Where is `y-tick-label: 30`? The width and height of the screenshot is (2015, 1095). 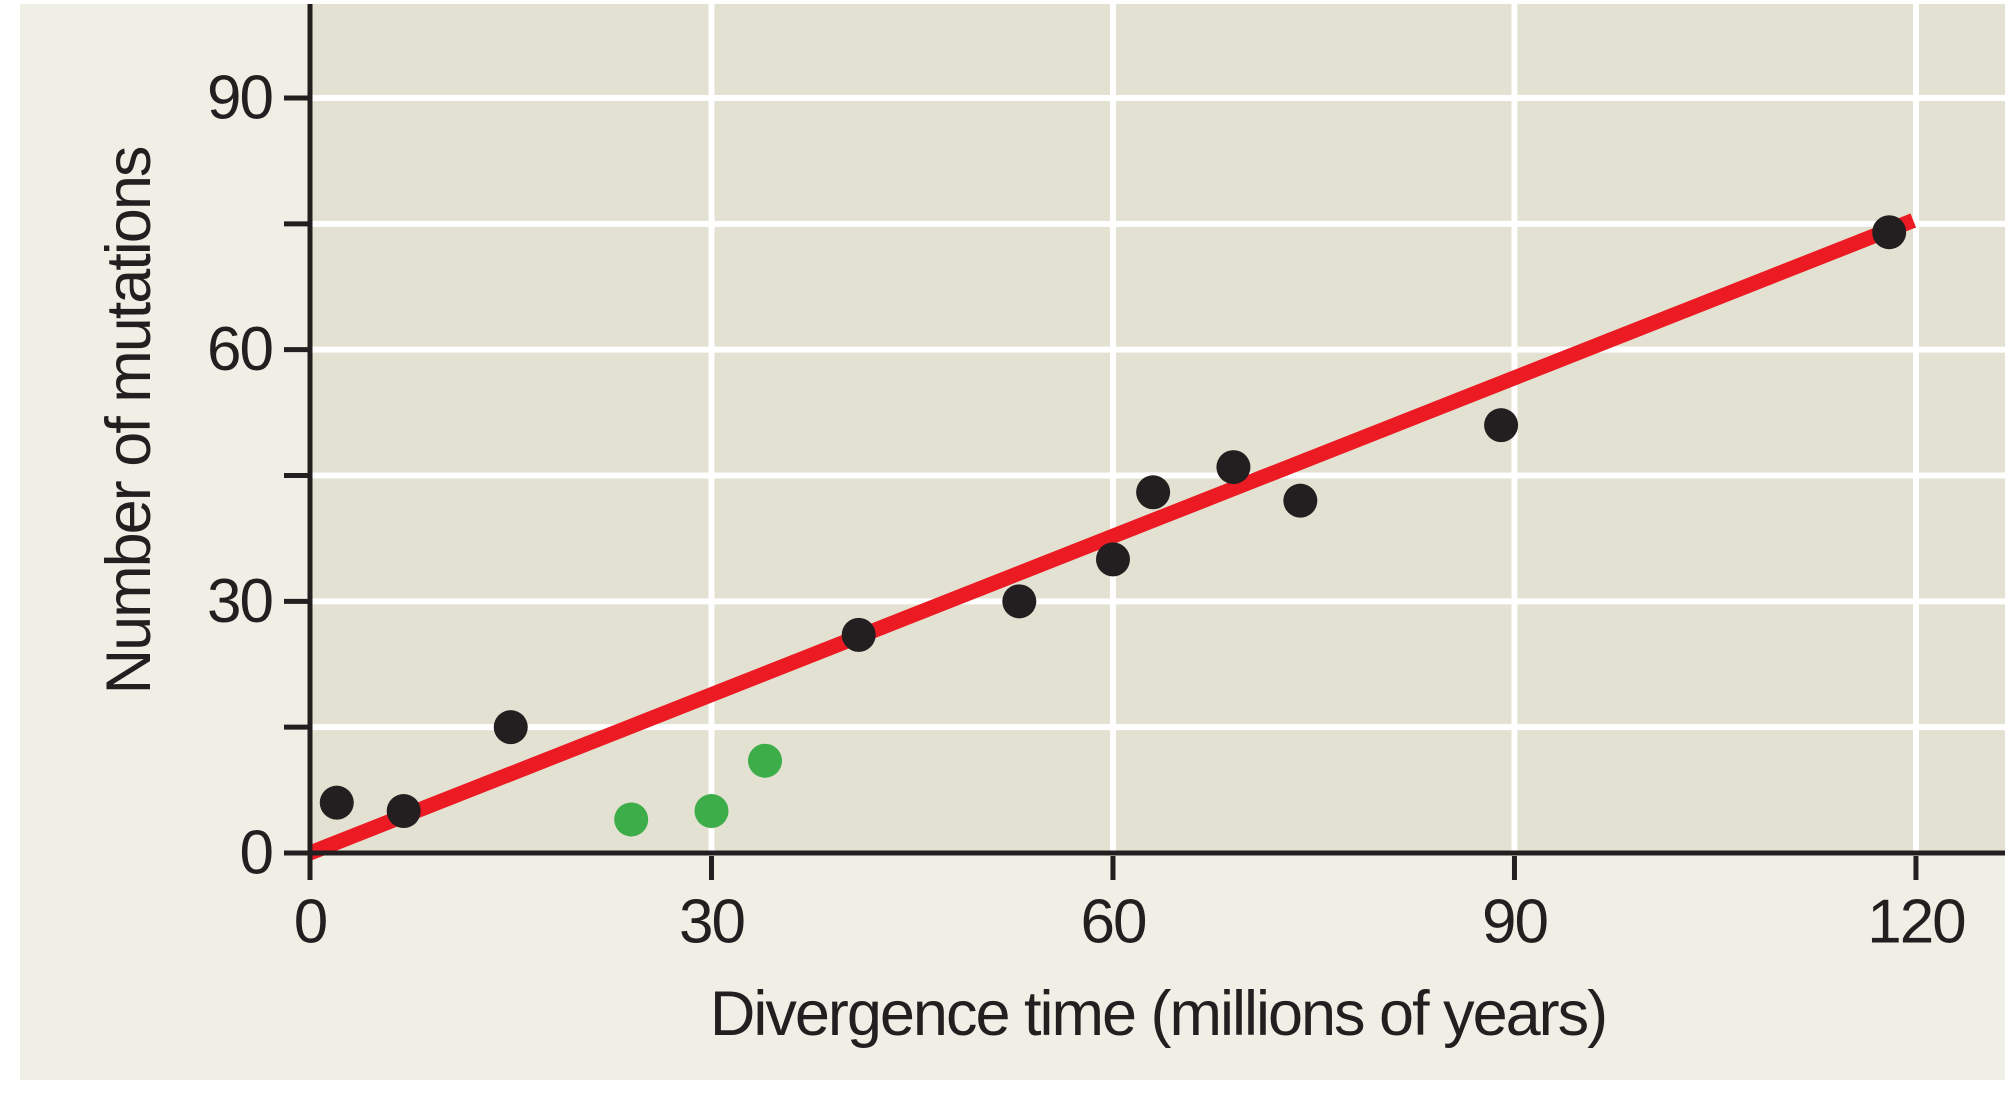
y-tick-label: 30 is located at coordinates (239, 601).